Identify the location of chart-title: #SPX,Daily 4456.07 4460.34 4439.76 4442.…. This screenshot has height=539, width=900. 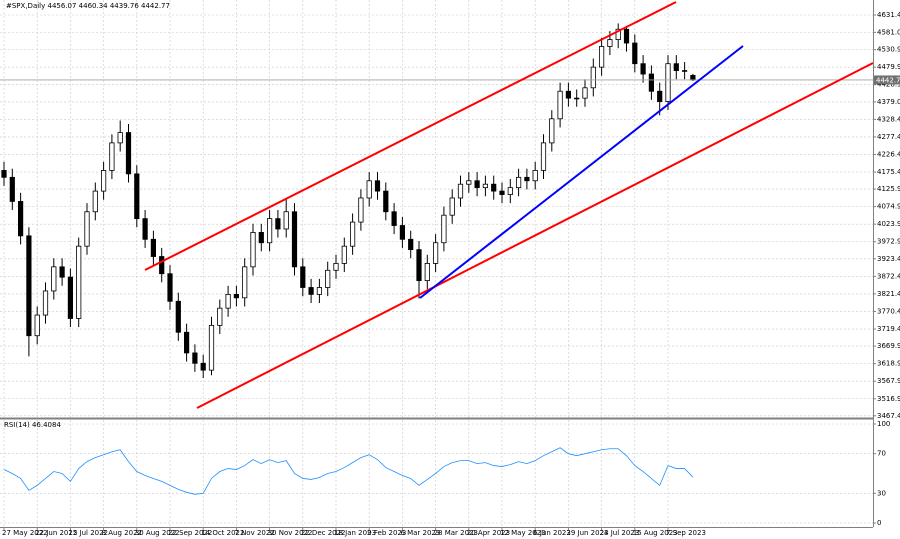
(88, 6).